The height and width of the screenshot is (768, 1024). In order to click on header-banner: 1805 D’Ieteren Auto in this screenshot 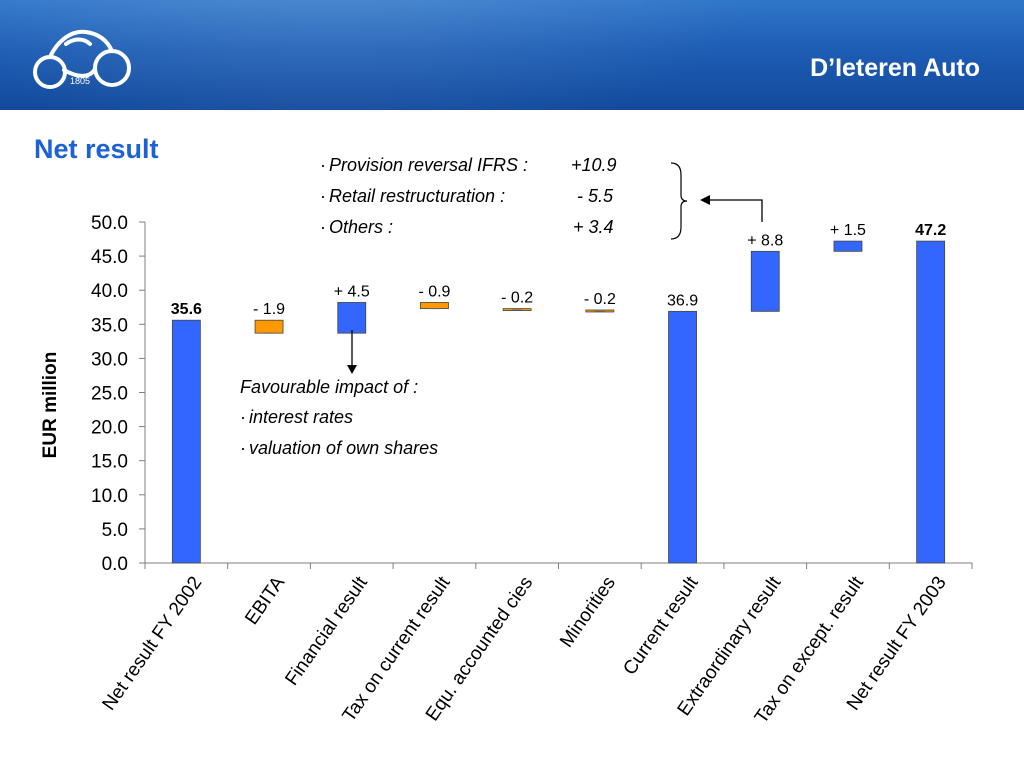, I will do `click(512, 55)`.